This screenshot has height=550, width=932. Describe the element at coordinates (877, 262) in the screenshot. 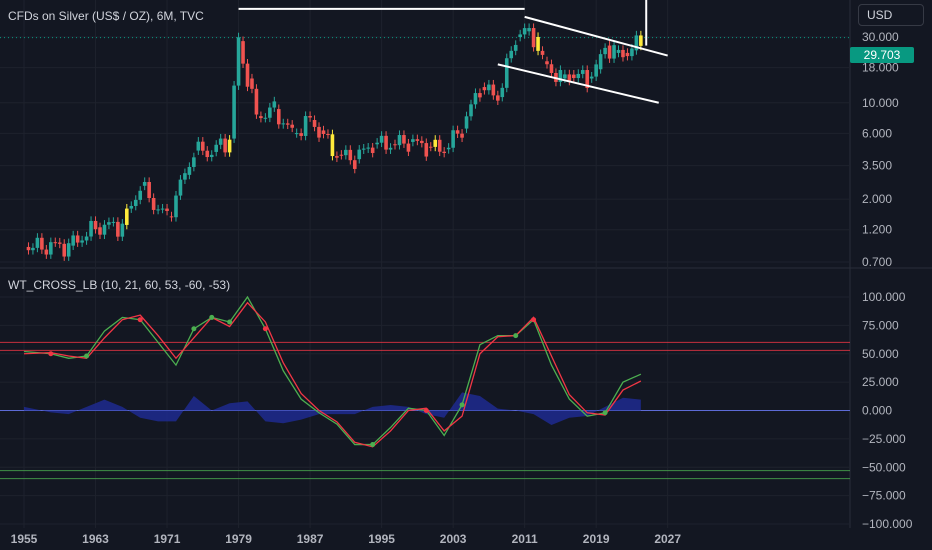

I see `price-tick-label: 0.700` at that location.